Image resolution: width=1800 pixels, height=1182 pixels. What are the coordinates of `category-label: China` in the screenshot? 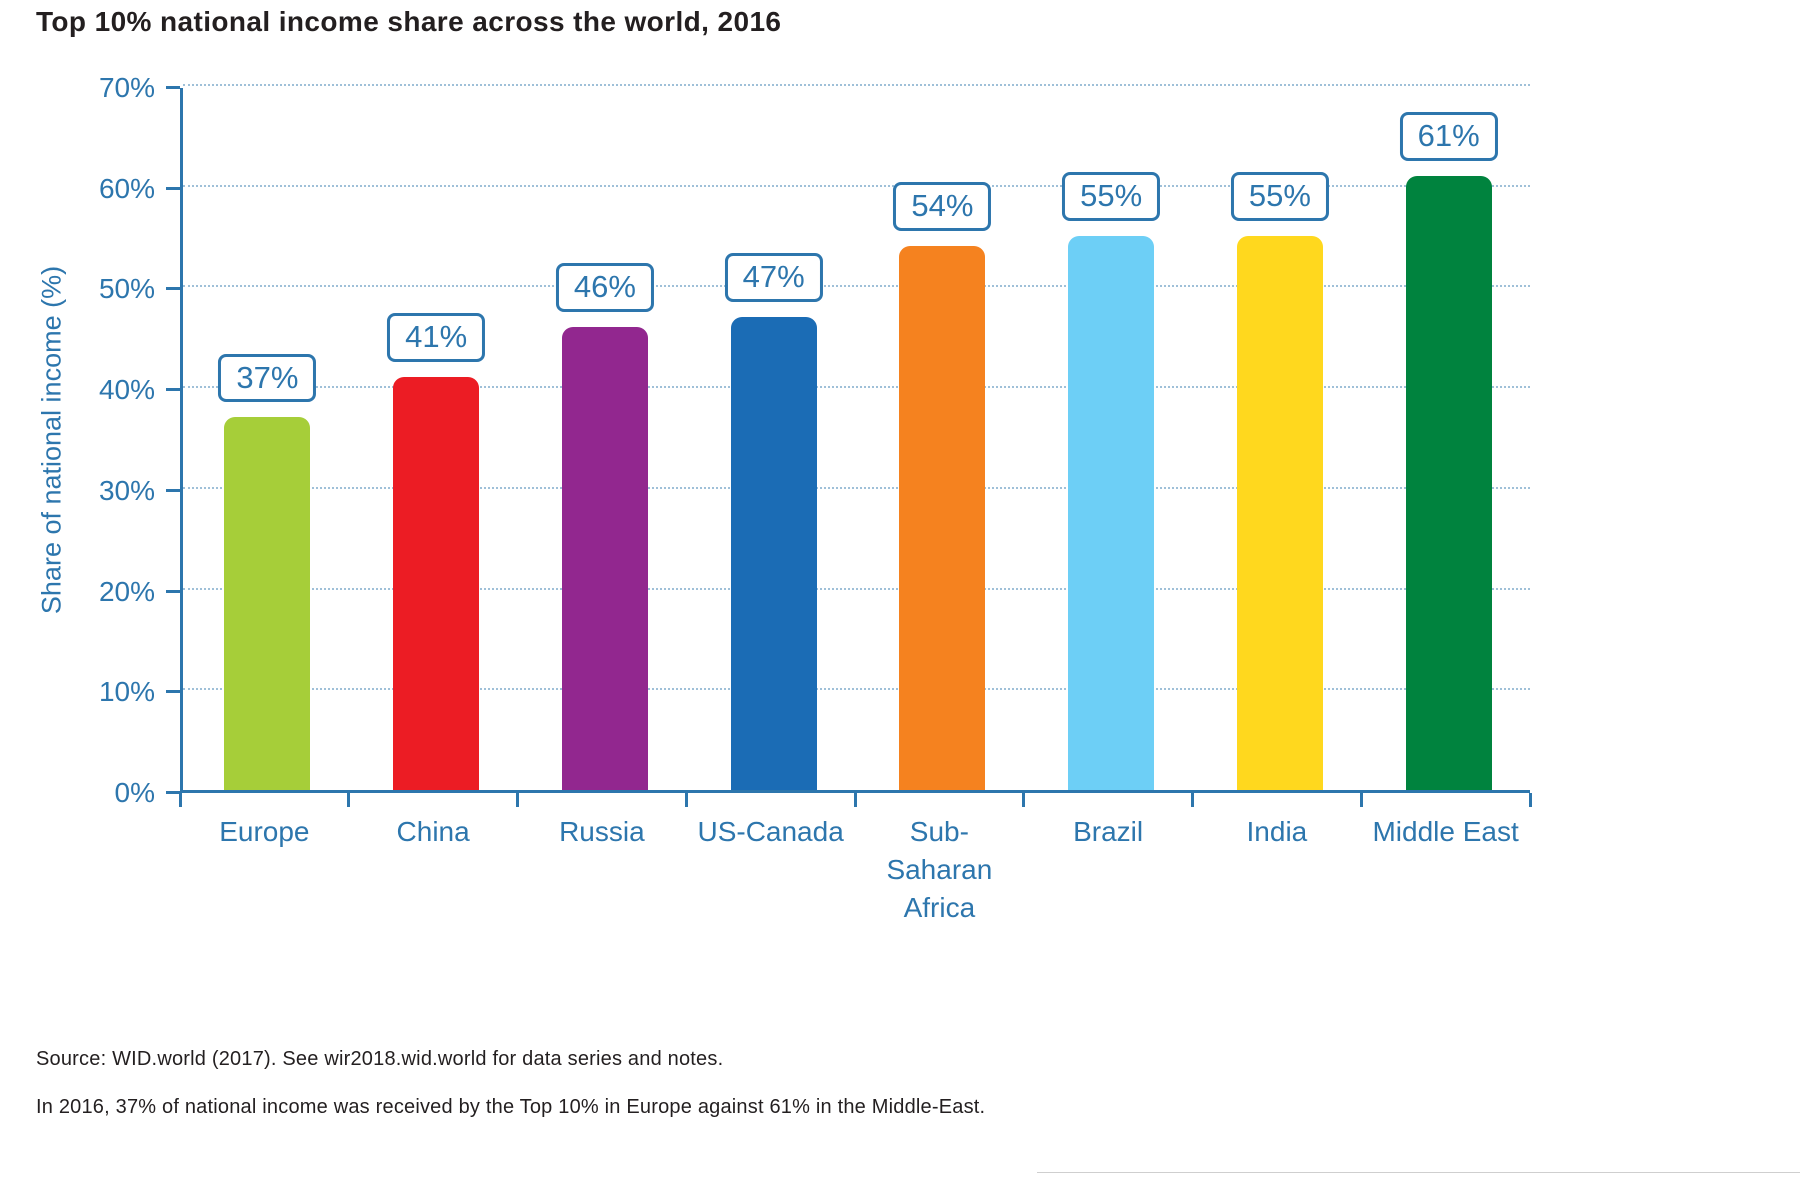 It's located at (433, 831).